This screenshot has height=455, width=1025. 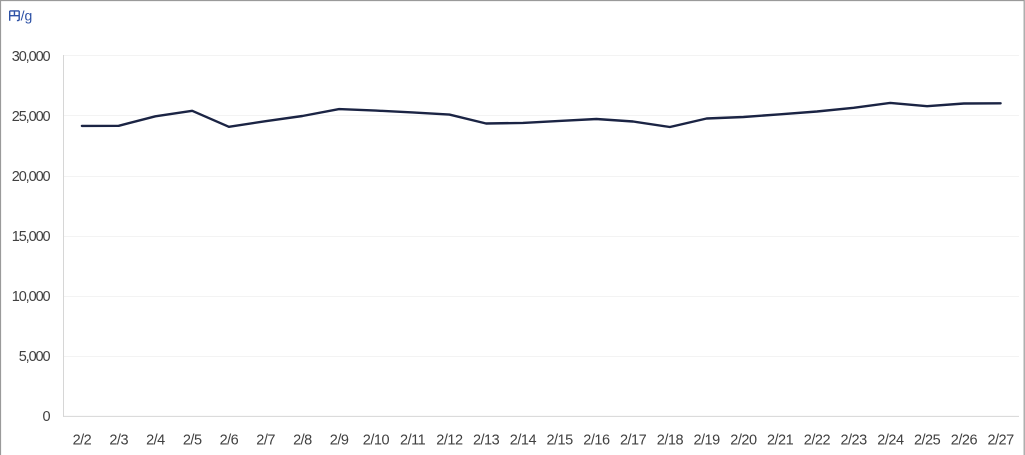 I want to click on svg-text: 2/7, so click(x=265, y=441).